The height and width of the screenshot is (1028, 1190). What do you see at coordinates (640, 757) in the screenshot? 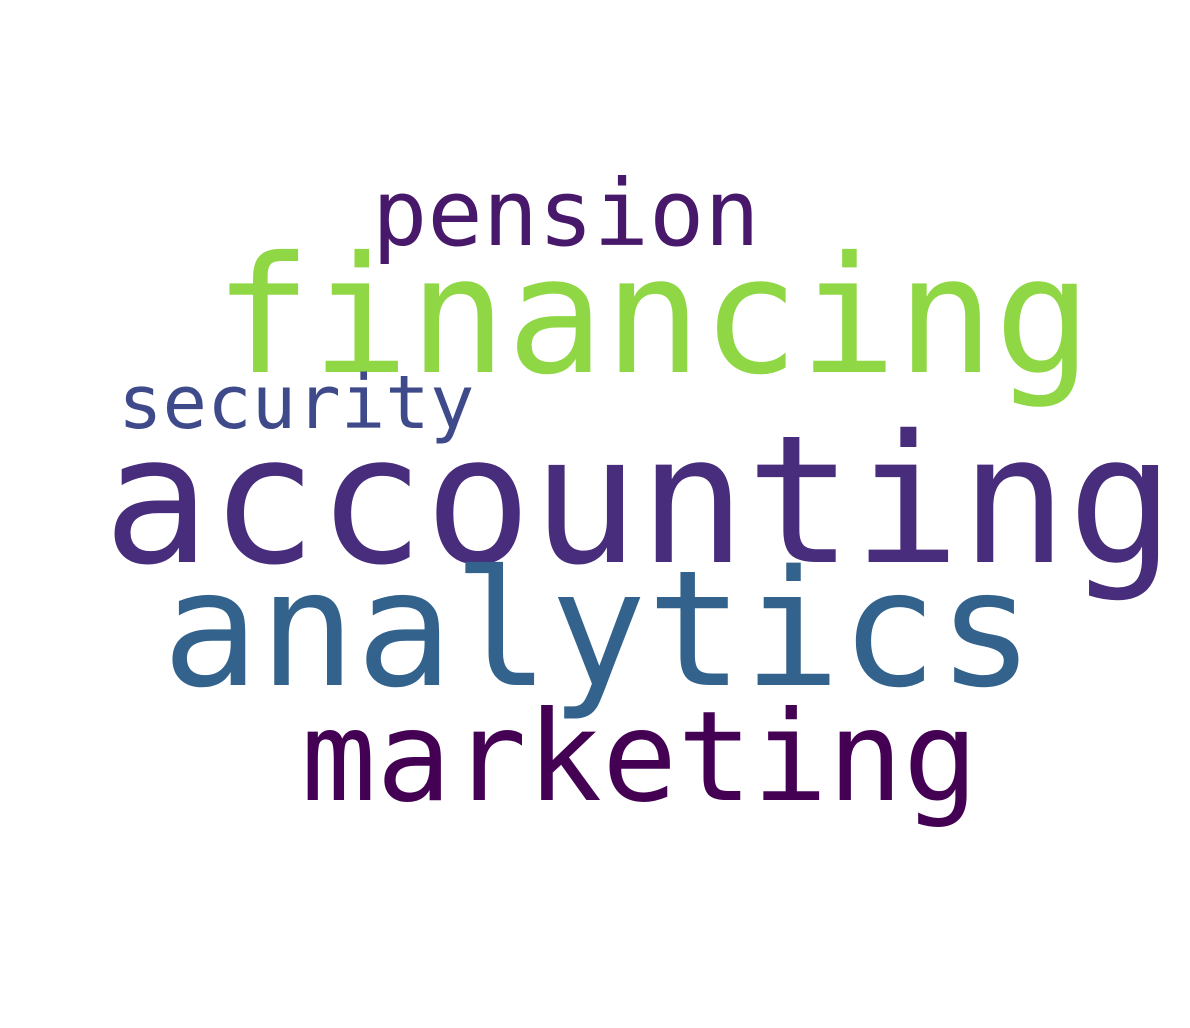
I see `word-marketing: marketing` at bounding box center [640, 757].